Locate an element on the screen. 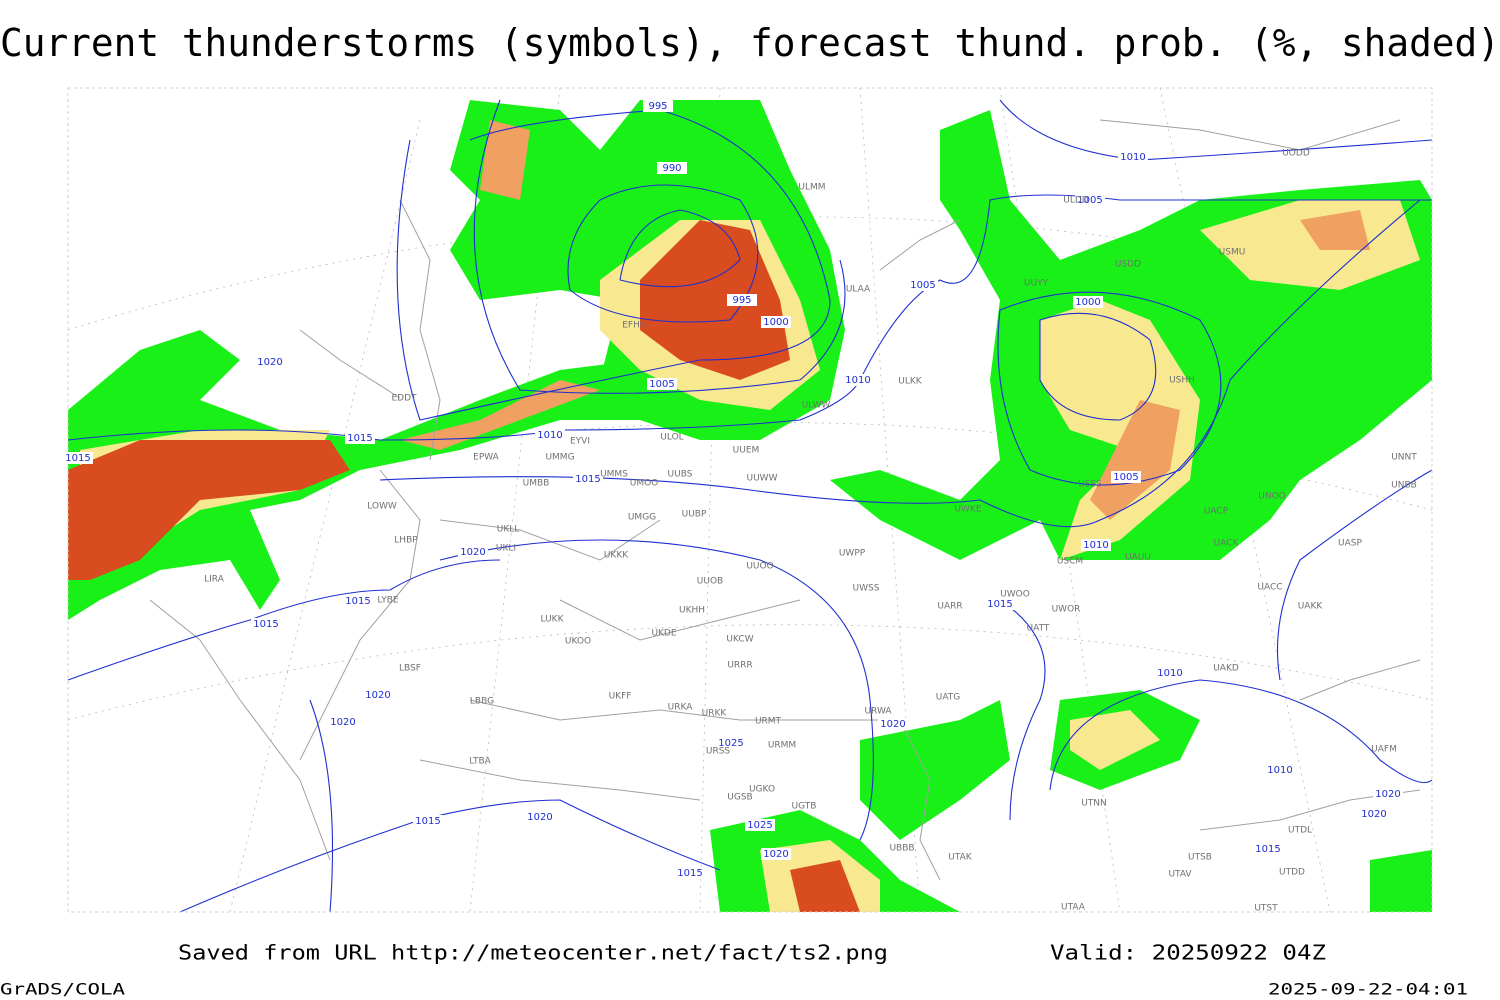  station-label: USHH is located at coordinates (1182, 381).